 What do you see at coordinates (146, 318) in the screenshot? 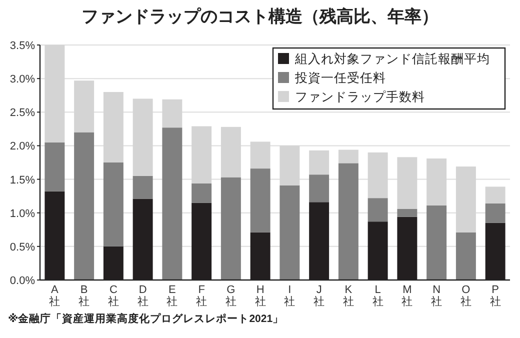
I see `text: ※金融庁「資産運用業高度化プログレスレポート2021」` at bounding box center [146, 318].